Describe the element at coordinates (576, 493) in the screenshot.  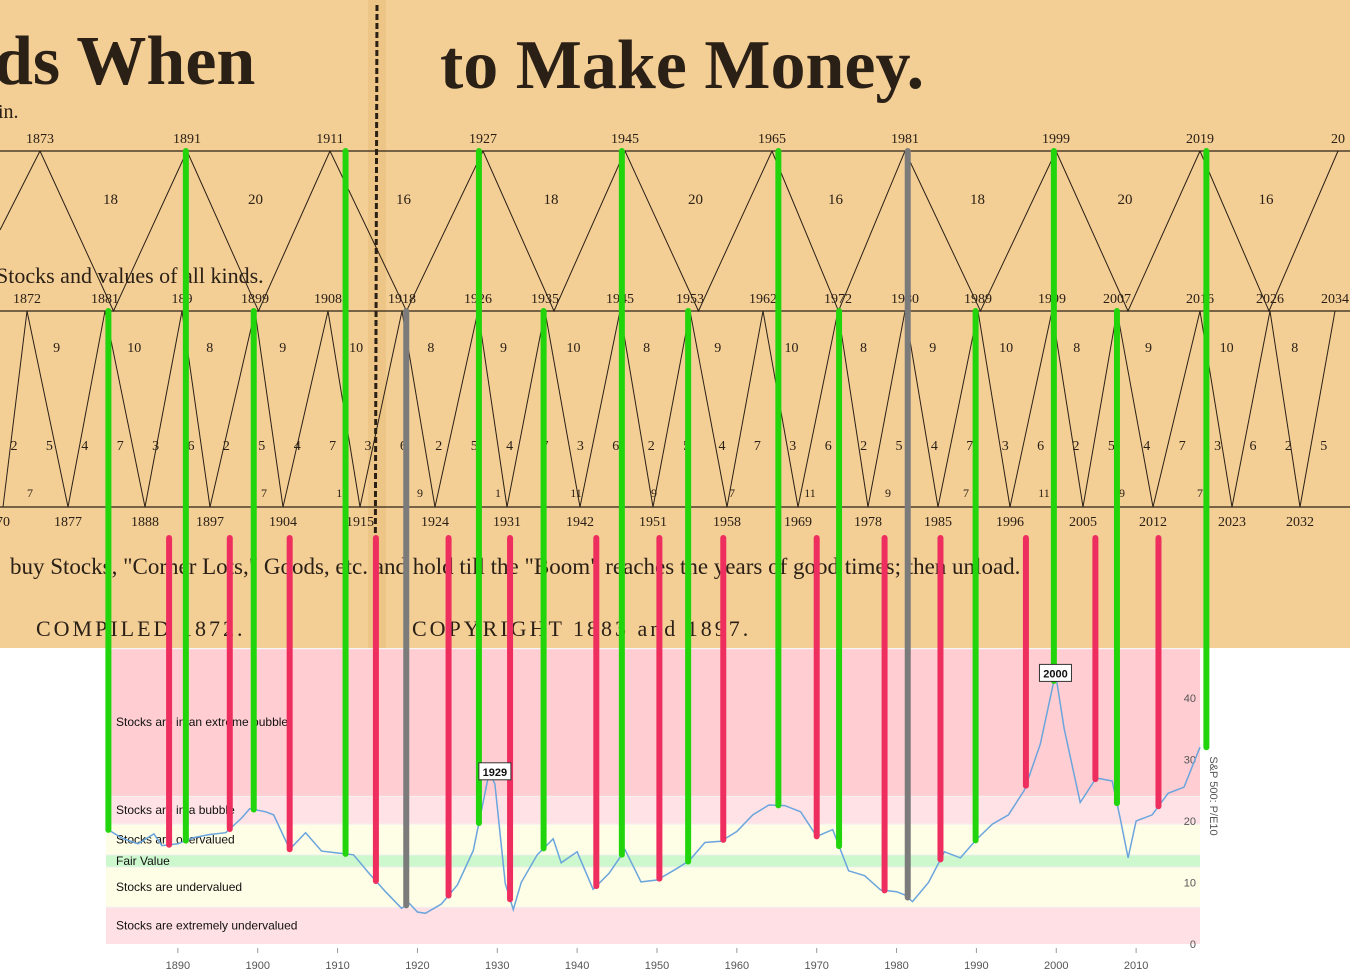
I see `poster-trough-count: 11` at that location.